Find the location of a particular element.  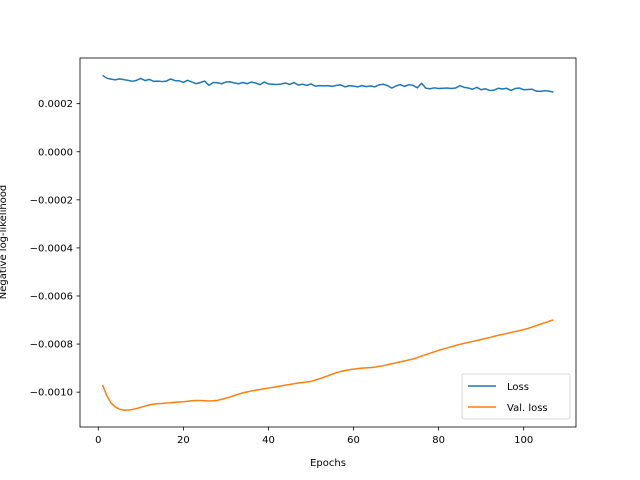

y-tick-label: −0.0002 is located at coordinates (51, 200).